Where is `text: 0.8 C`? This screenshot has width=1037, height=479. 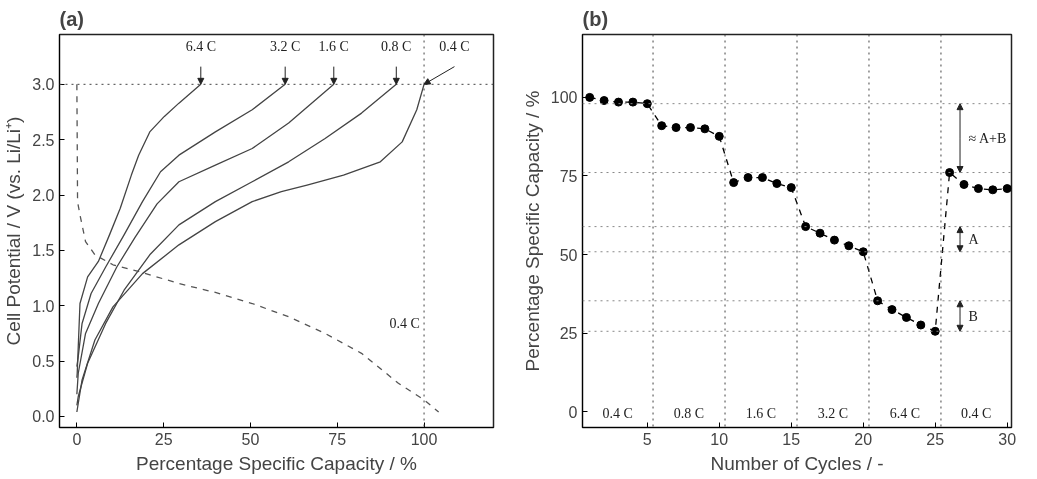
text: 0.8 C is located at coordinates (396, 47).